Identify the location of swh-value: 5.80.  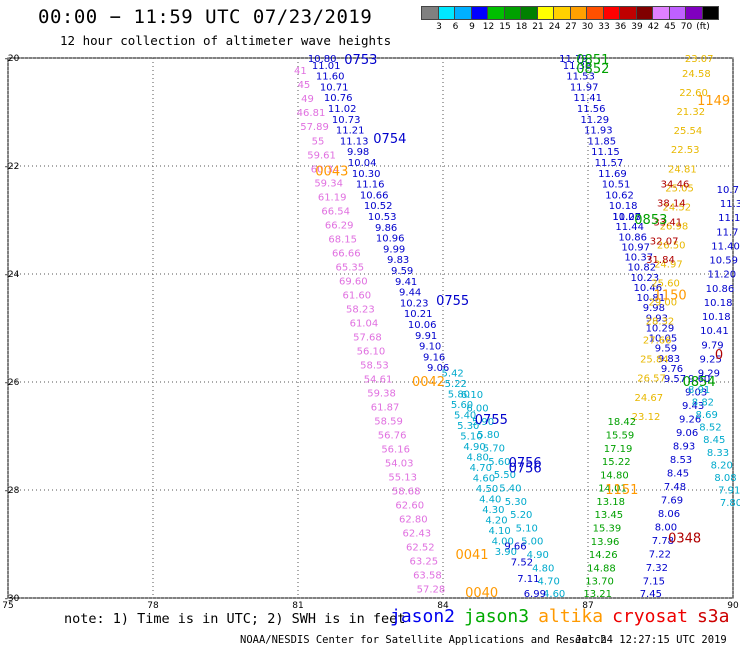
(488, 435).